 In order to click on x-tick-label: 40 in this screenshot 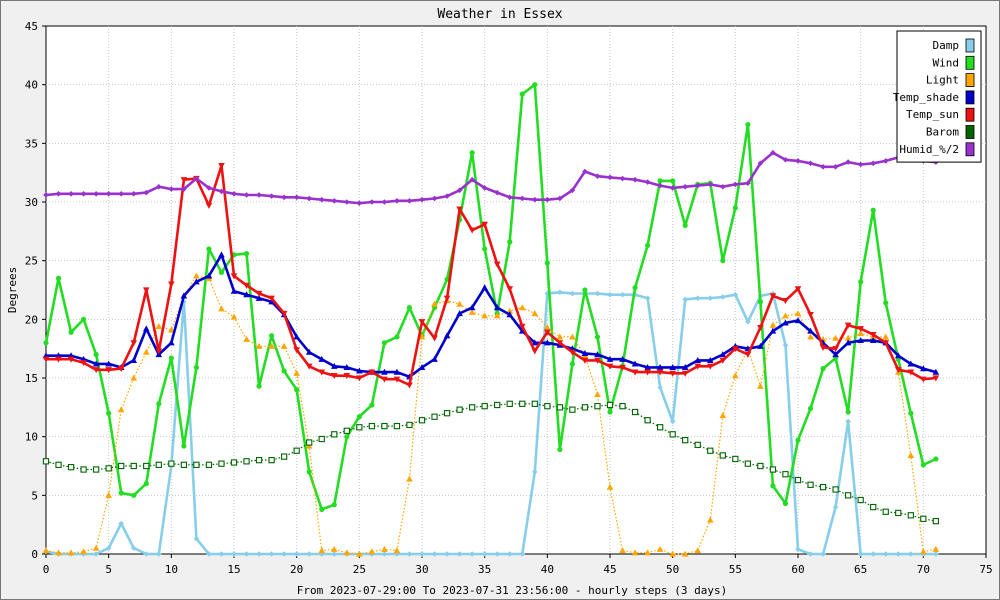, I will do `click(547, 569)`.